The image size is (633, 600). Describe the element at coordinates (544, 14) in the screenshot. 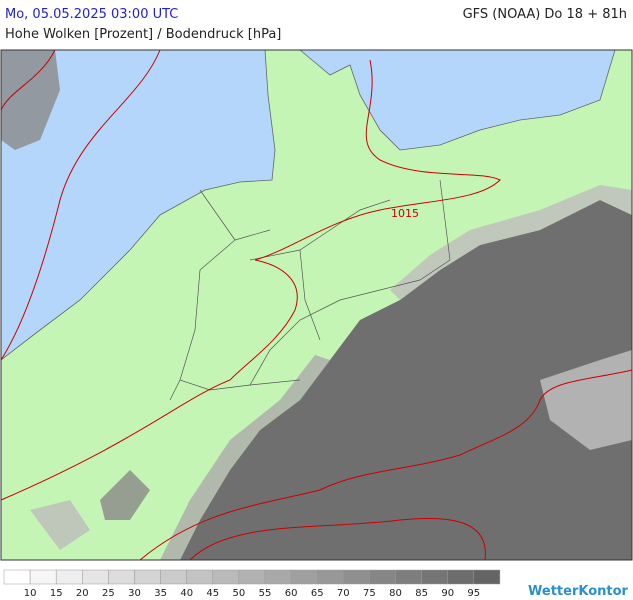

I see `model-run: GFS (NOAA) Do 18 + 81h` at that location.